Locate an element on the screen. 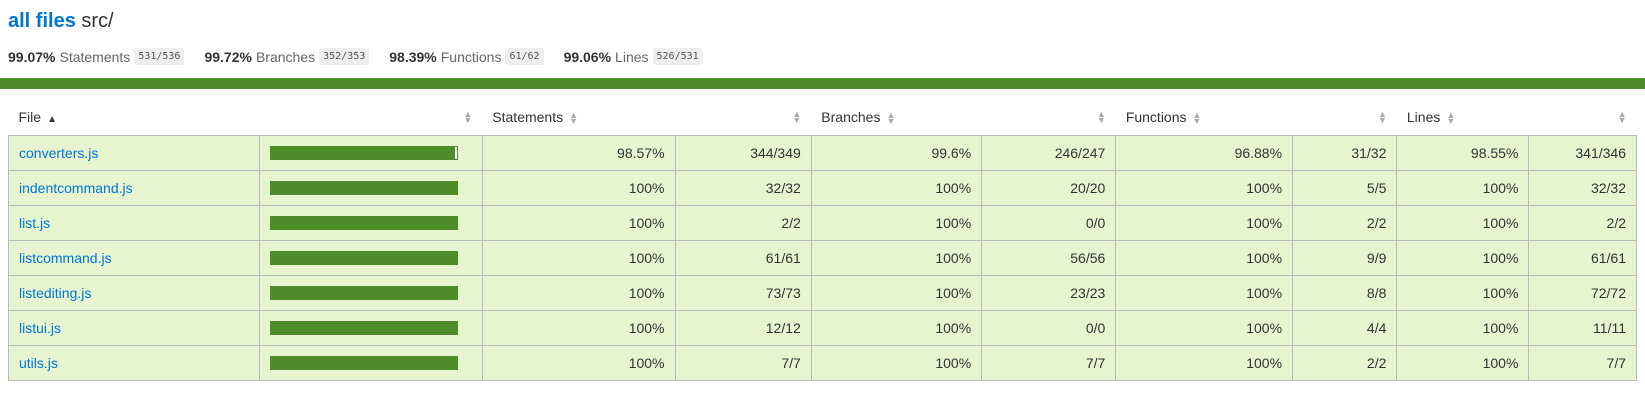 The width and height of the screenshot is (1645, 404). header-lines: Lines ▲ ▼ is located at coordinates (1431, 117).